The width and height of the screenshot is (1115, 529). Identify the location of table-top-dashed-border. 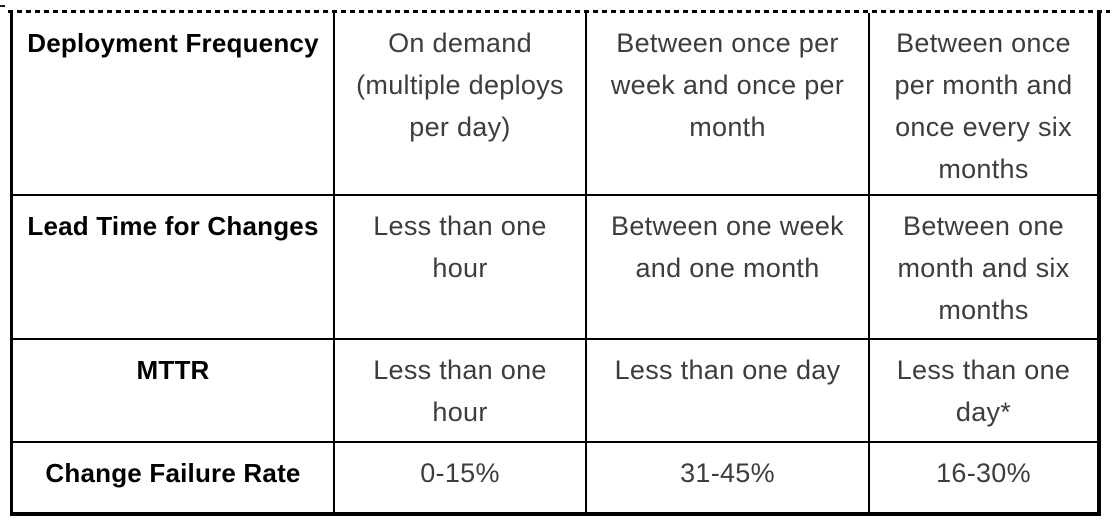
(559, 11).